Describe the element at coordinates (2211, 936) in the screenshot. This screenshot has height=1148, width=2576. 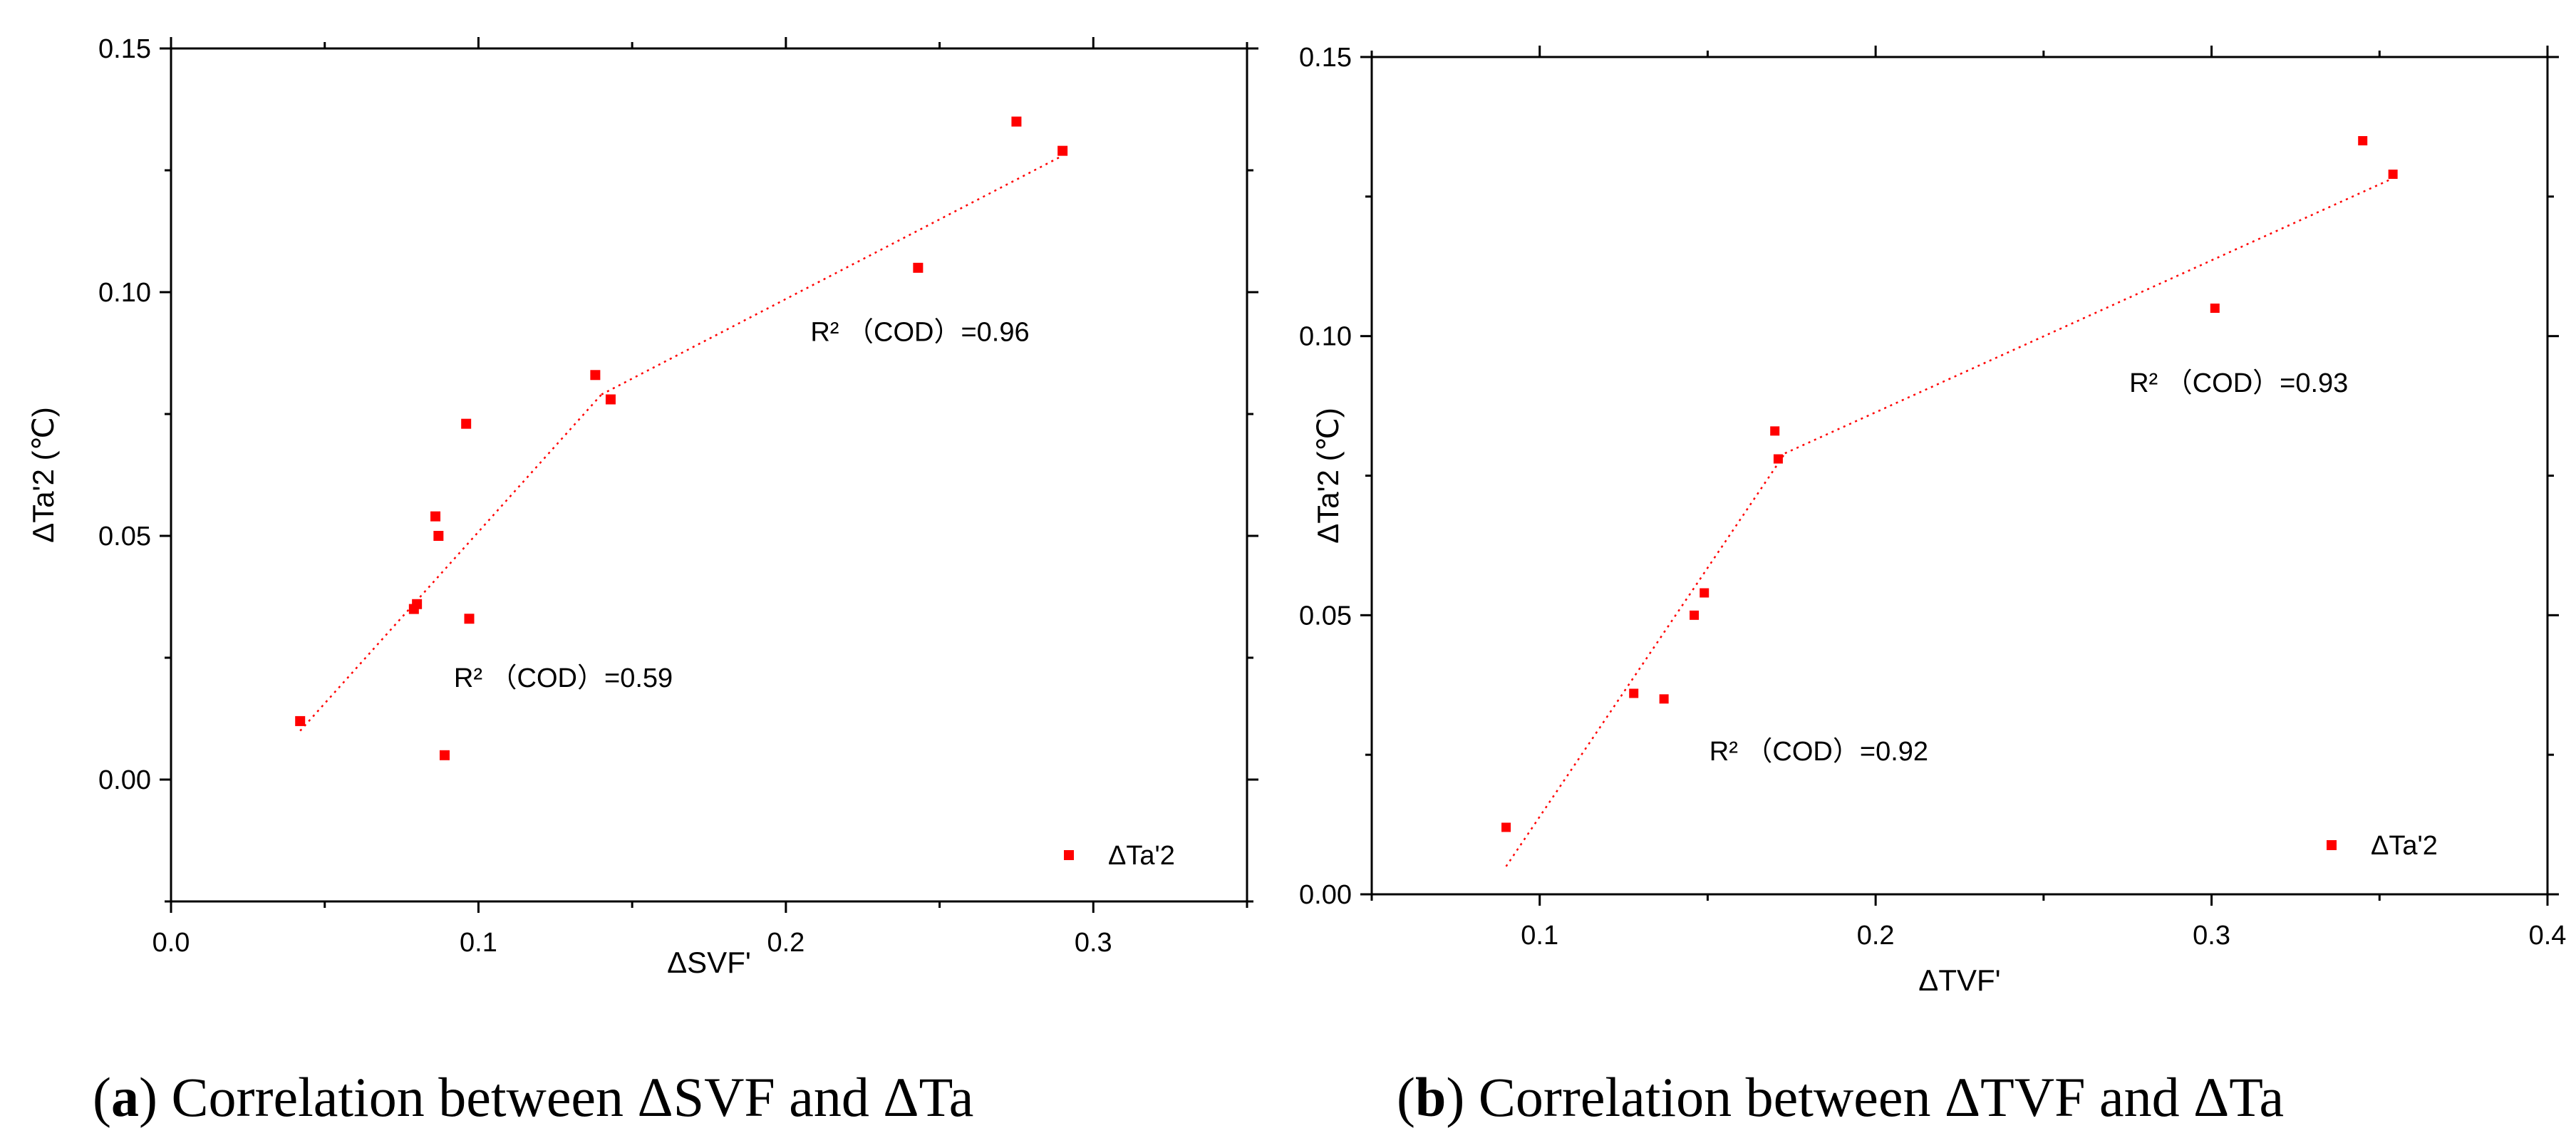
I see `chart-b-xtick-label: 0.3` at that location.